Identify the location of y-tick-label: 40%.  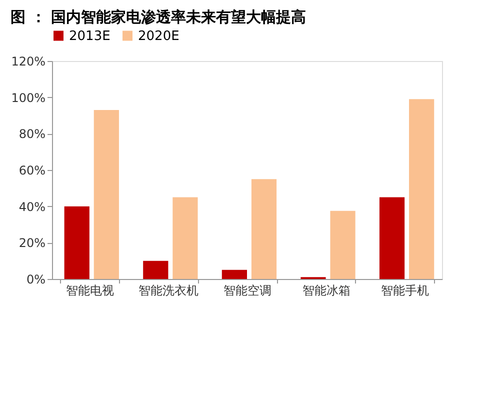
(32, 207).